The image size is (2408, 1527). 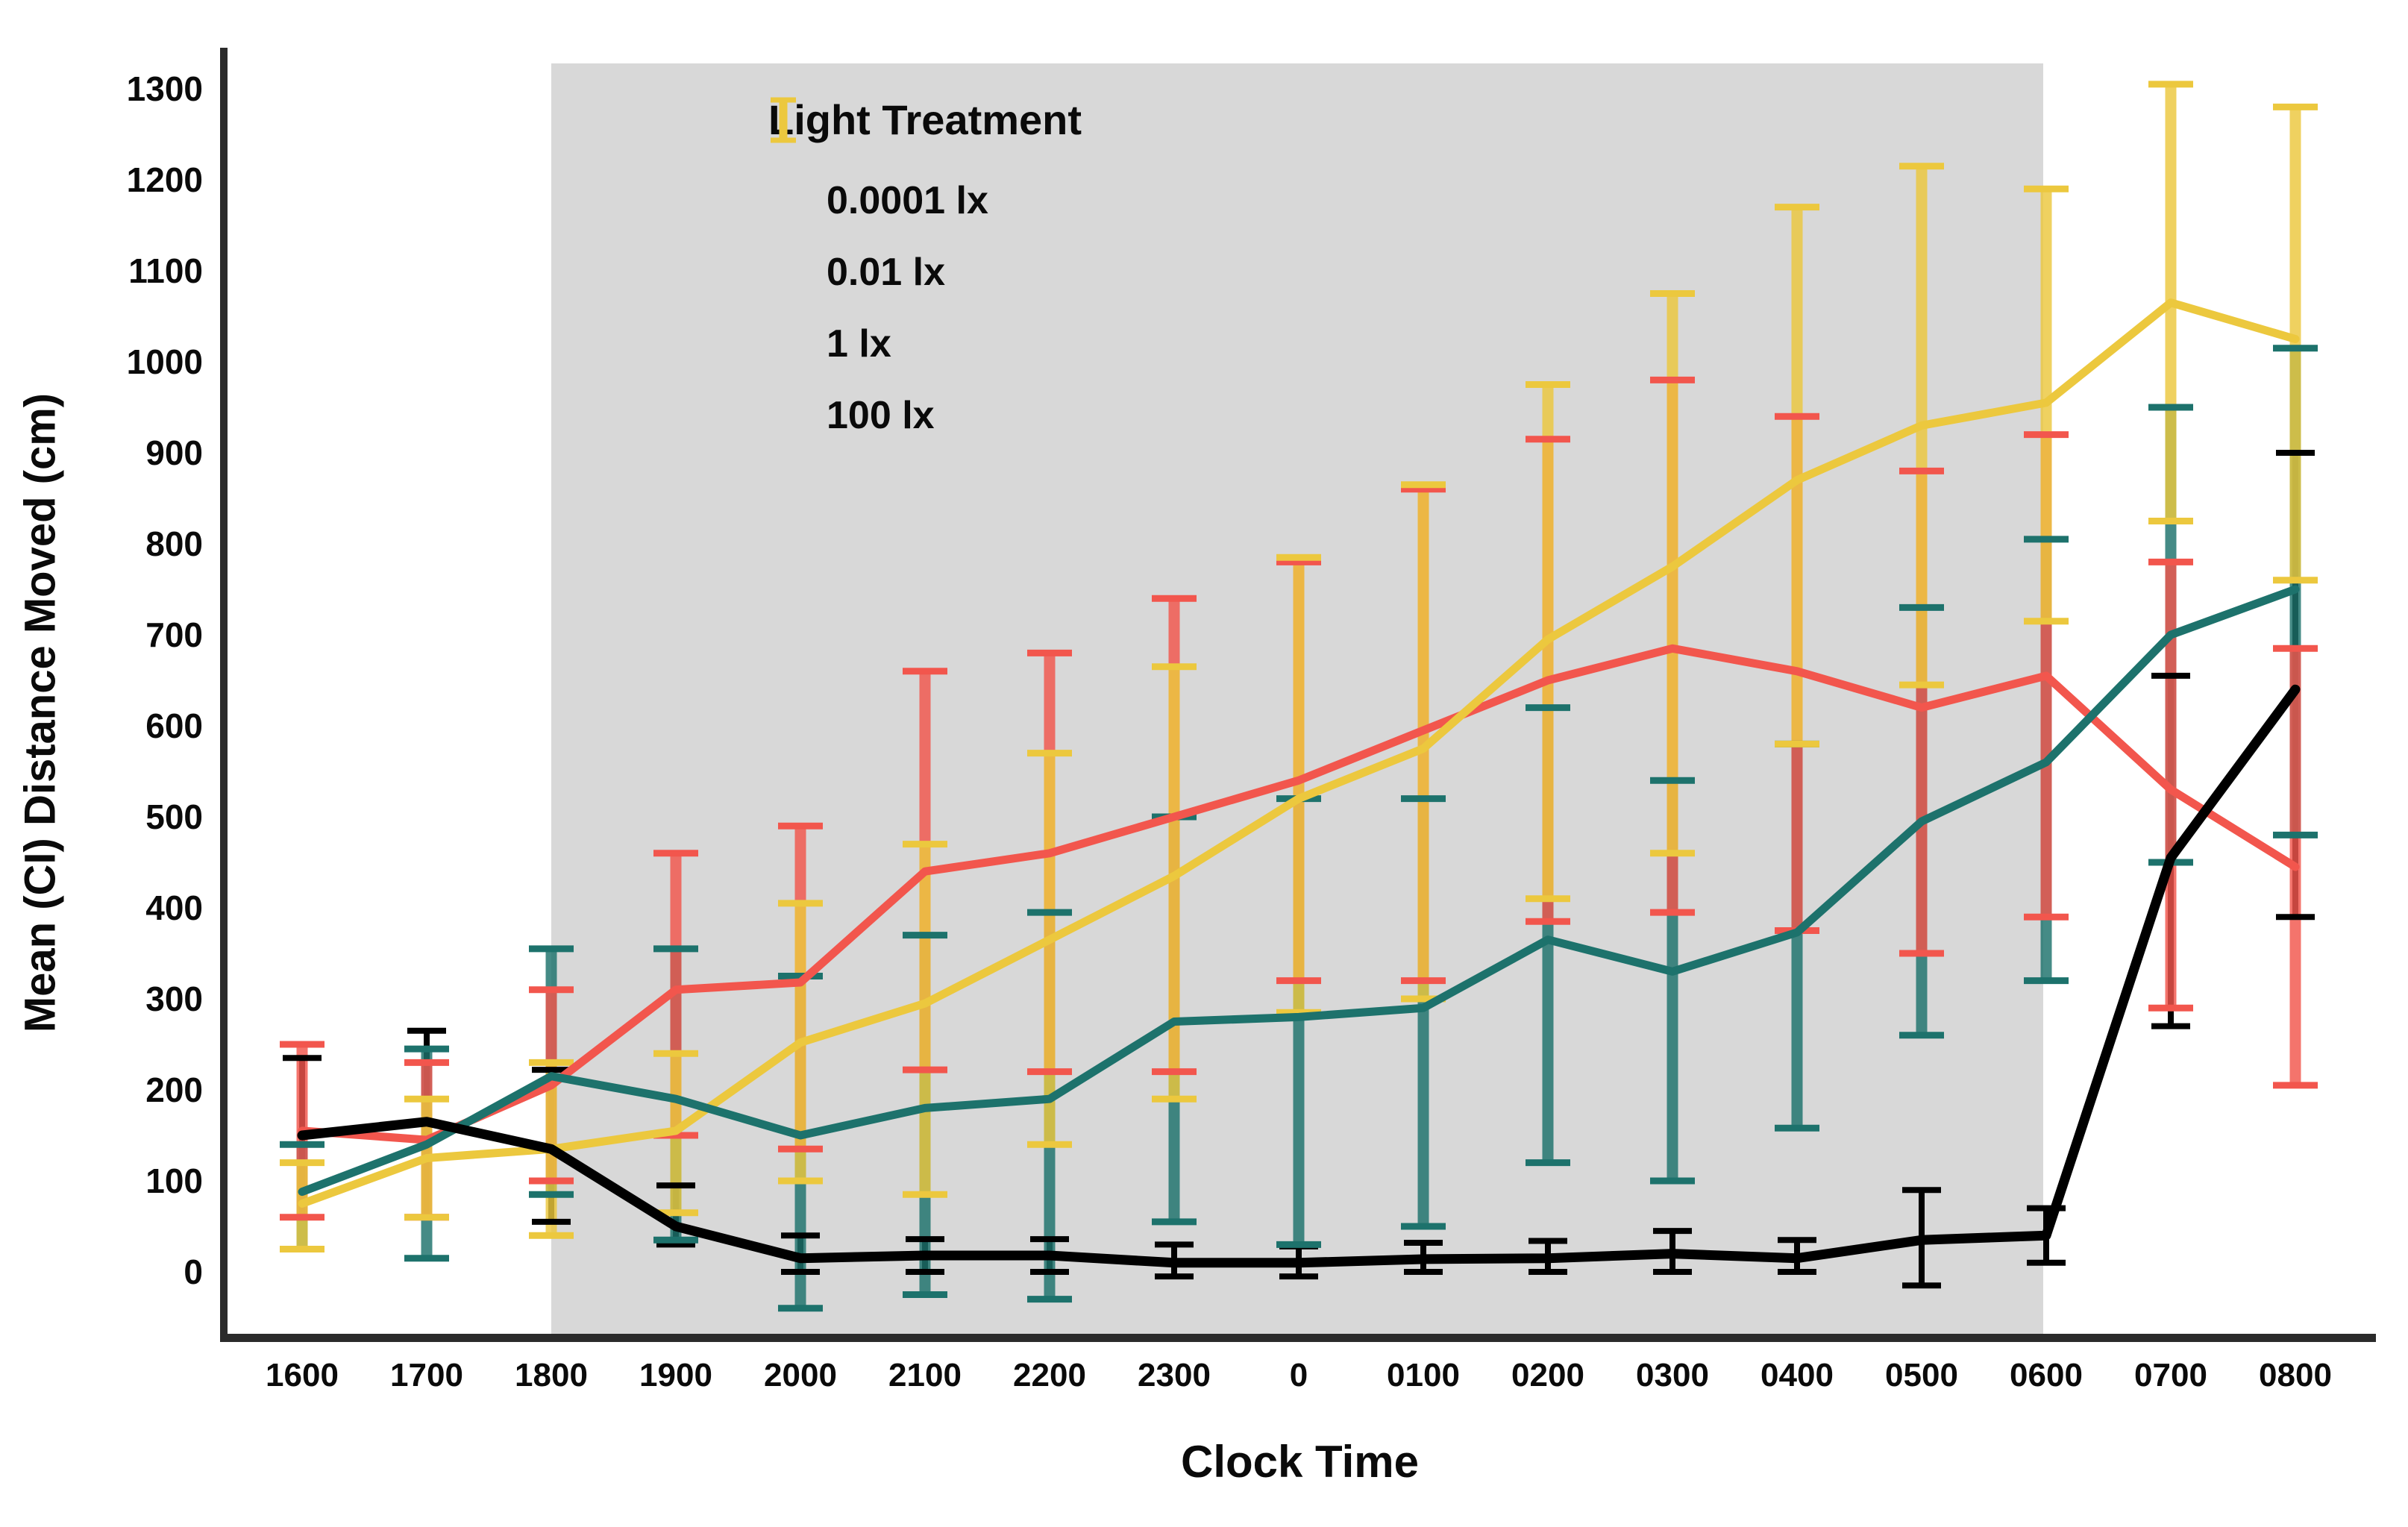 I want to click on x-tick-label: 2100, so click(x=925, y=1375).